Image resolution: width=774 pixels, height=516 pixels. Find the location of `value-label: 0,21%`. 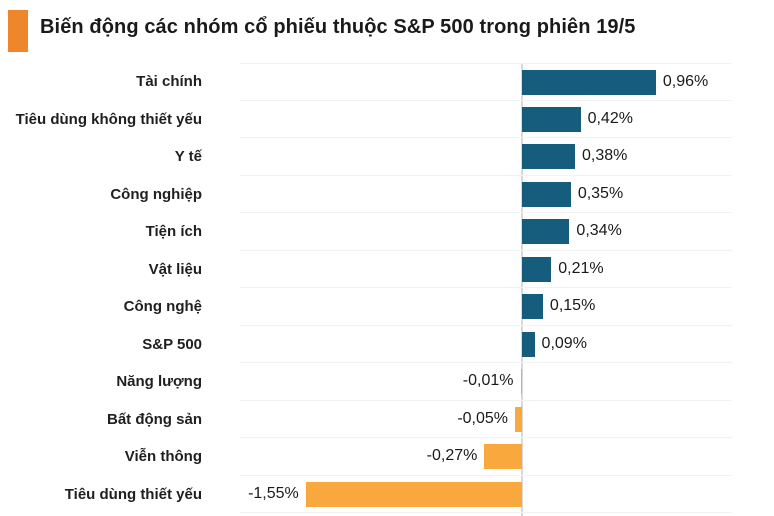

value-label: 0,21% is located at coordinates (581, 268).